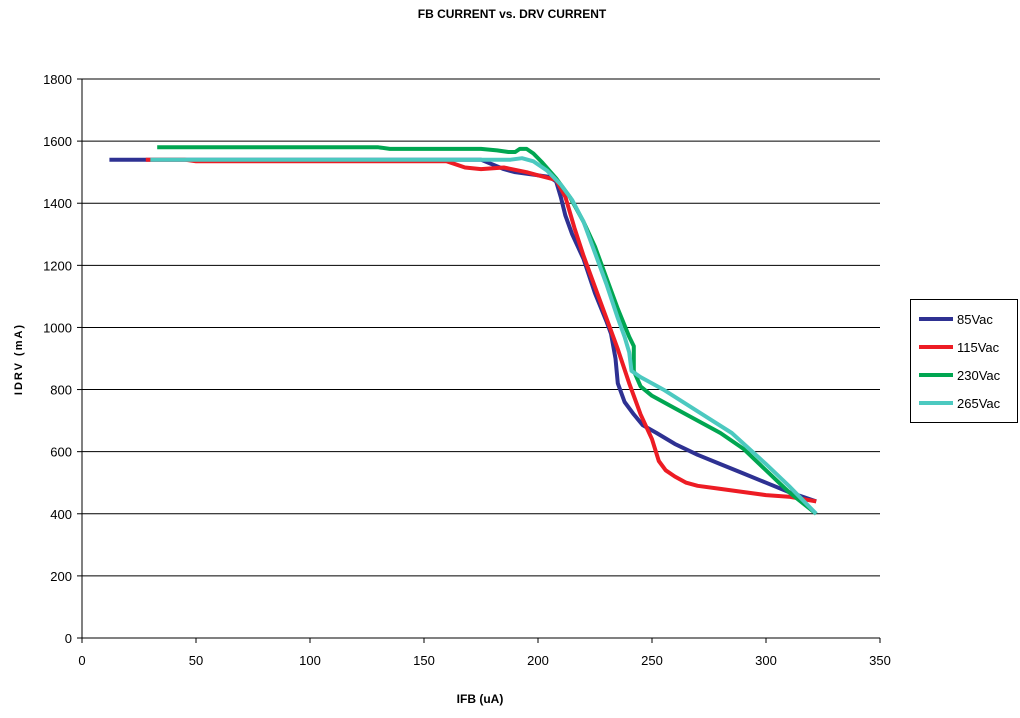 This screenshot has width=1020, height=718. Describe the element at coordinates (424, 660) in the screenshot. I see `x-tick-label-150: 150` at that location.